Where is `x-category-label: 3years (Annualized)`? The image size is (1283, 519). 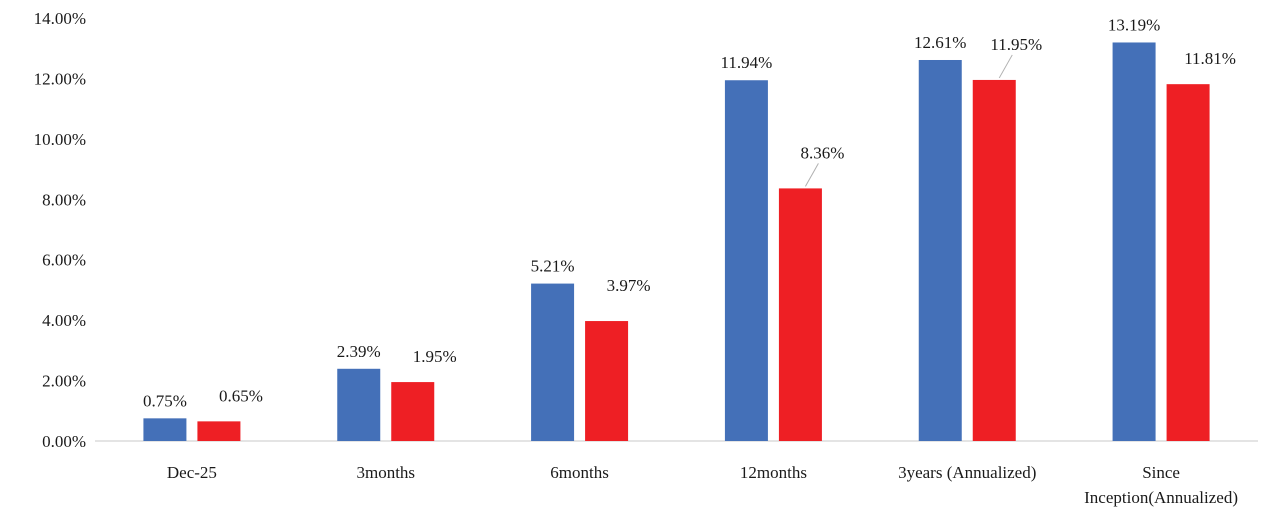 x-category-label: 3years (Annualized) is located at coordinates (967, 472).